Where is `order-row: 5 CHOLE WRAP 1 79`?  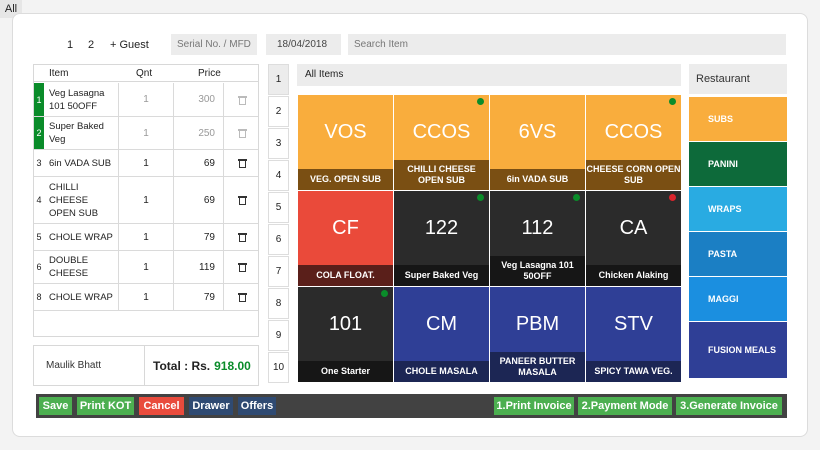 order-row: 5 CHOLE WRAP 1 79 is located at coordinates (146, 237).